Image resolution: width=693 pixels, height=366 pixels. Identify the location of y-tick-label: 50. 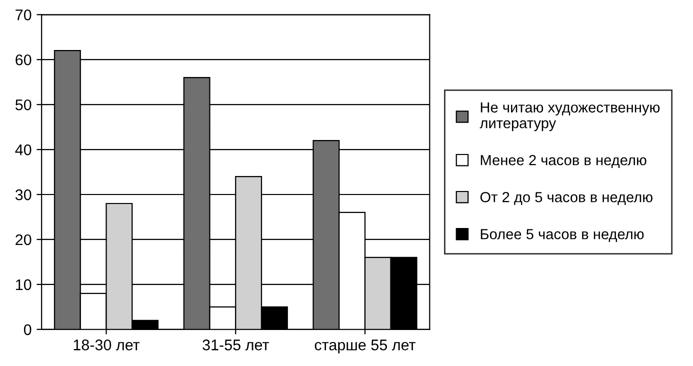
(23, 104).